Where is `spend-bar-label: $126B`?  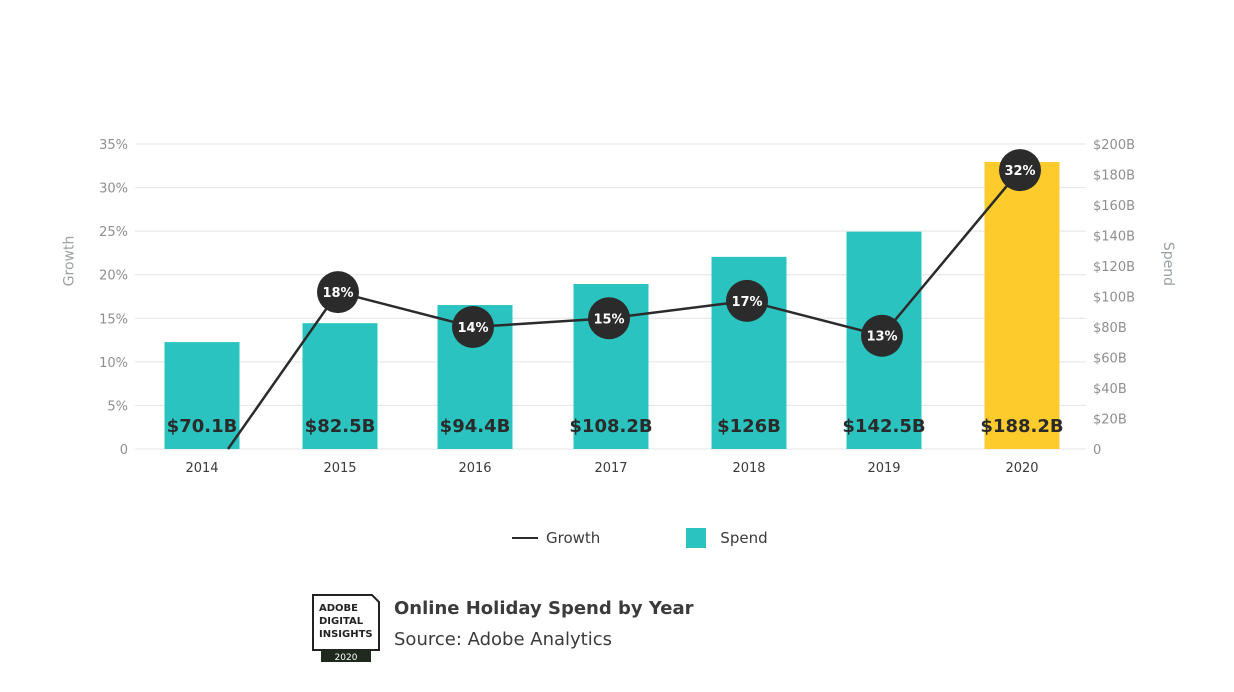
spend-bar-label: $126B is located at coordinates (749, 426).